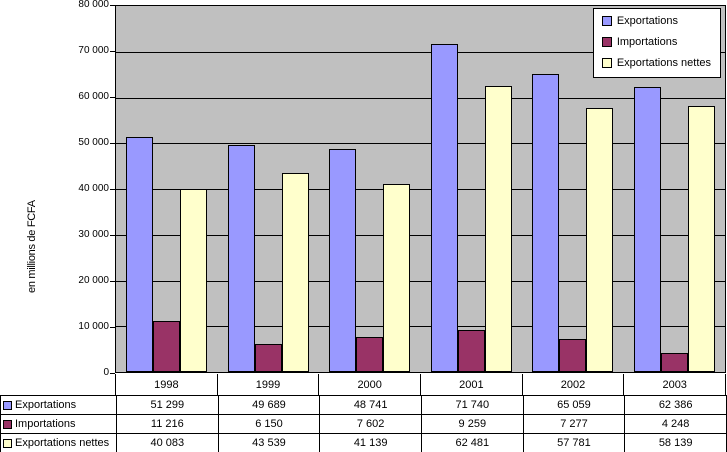 This screenshot has height=452, width=727. What do you see at coordinates (546, 223) in the screenshot?
I see `bar-exportations-2002` at bounding box center [546, 223].